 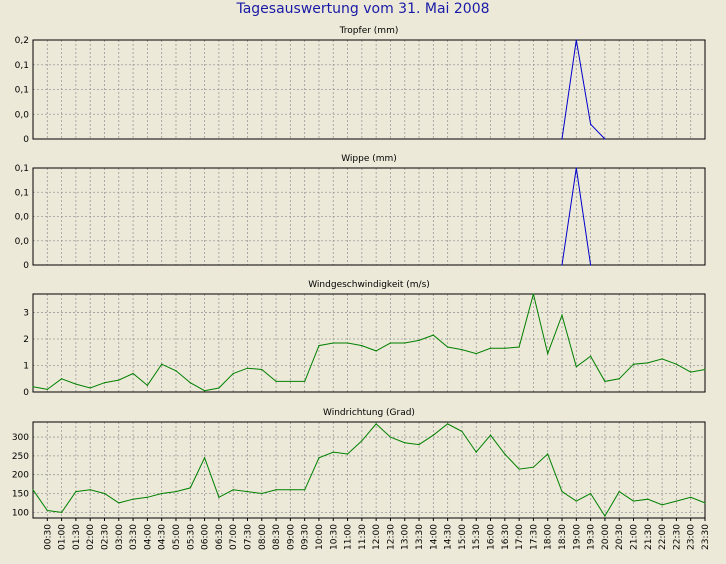 What do you see at coordinates (420, 537) in the screenshot?
I see `x-tick-label: 13:30` at bounding box center [420, 537].